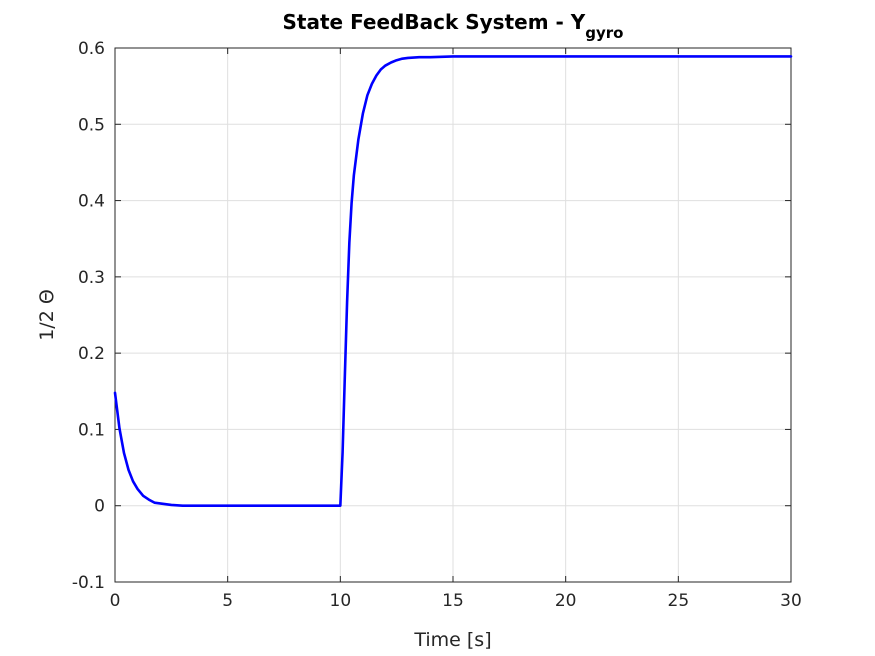  What do you see at coordinates (434, 22) in the screenshot?
I see `chart-title-main: State FeedBack System - Y` at bounding box center [434, 22].